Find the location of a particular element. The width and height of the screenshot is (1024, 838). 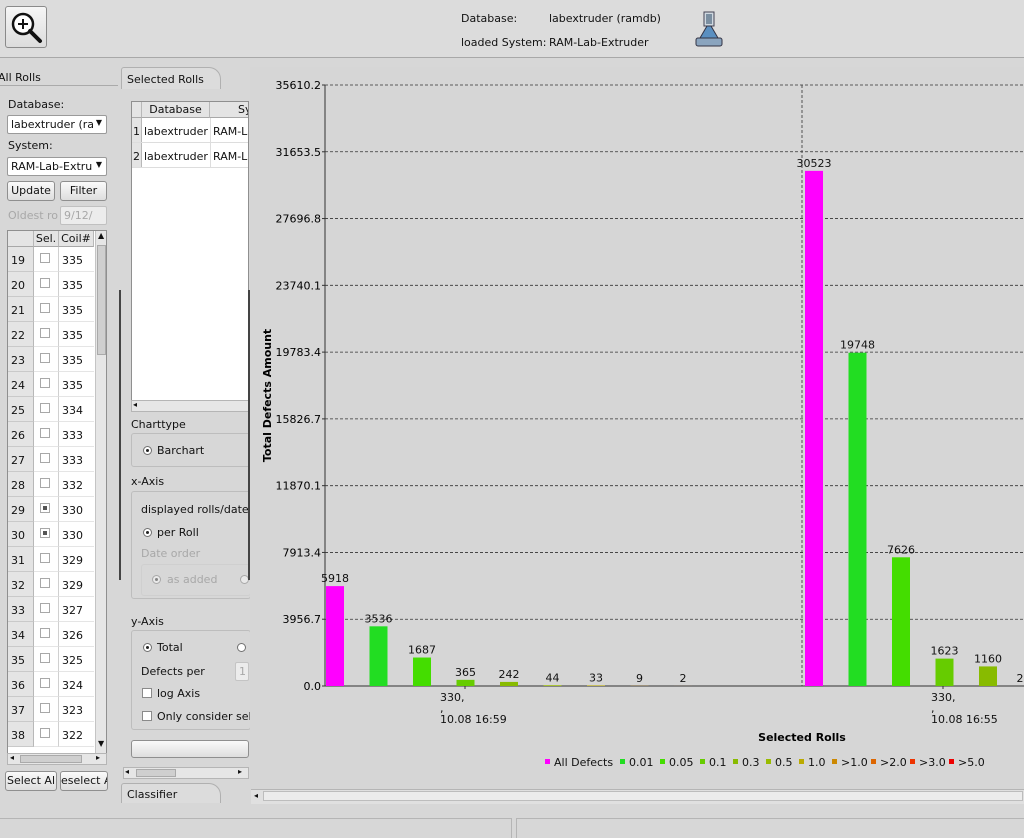

scroll-down-icon: ▼ is located at coordinates (101, 743).